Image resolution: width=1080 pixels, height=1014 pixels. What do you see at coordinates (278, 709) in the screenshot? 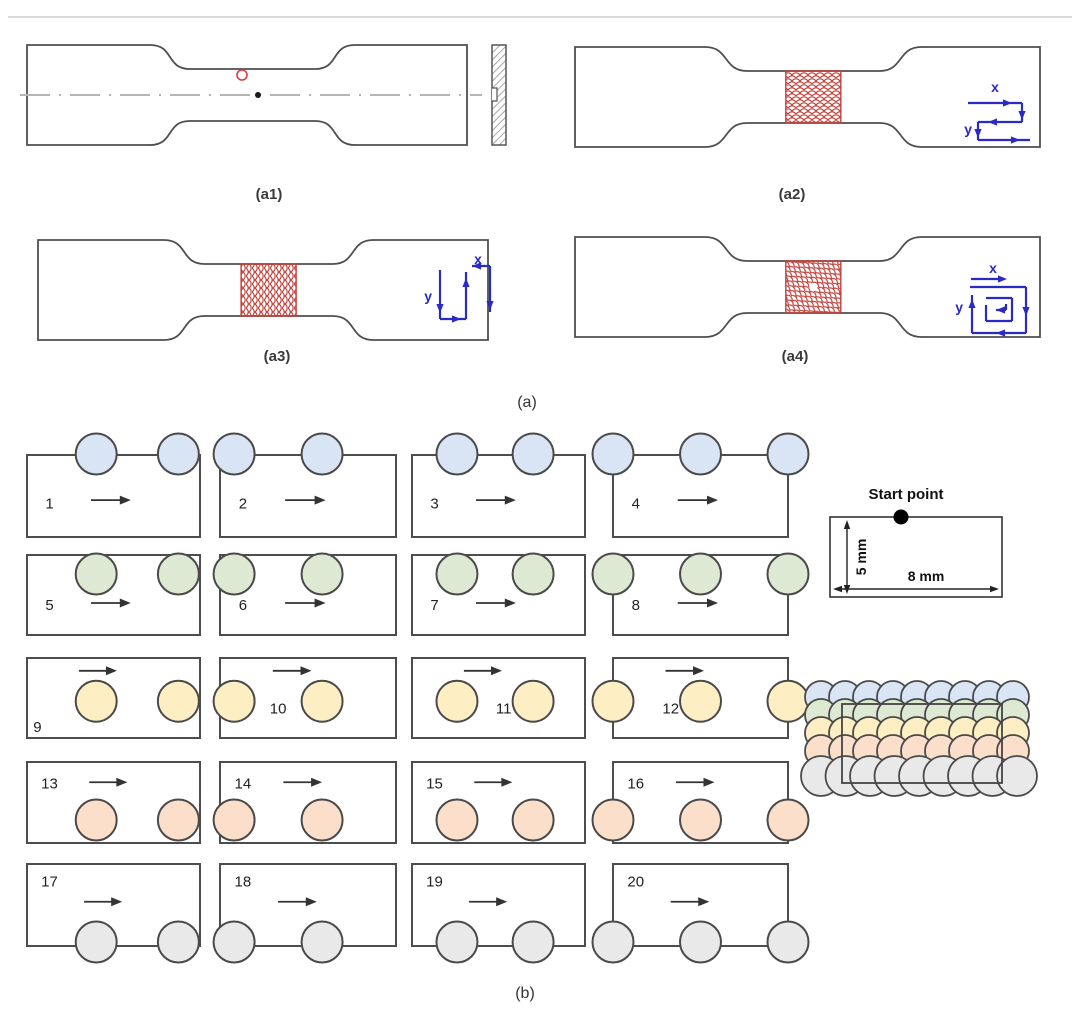
I see `sample-number: 10` at bounding box center [278, 709].